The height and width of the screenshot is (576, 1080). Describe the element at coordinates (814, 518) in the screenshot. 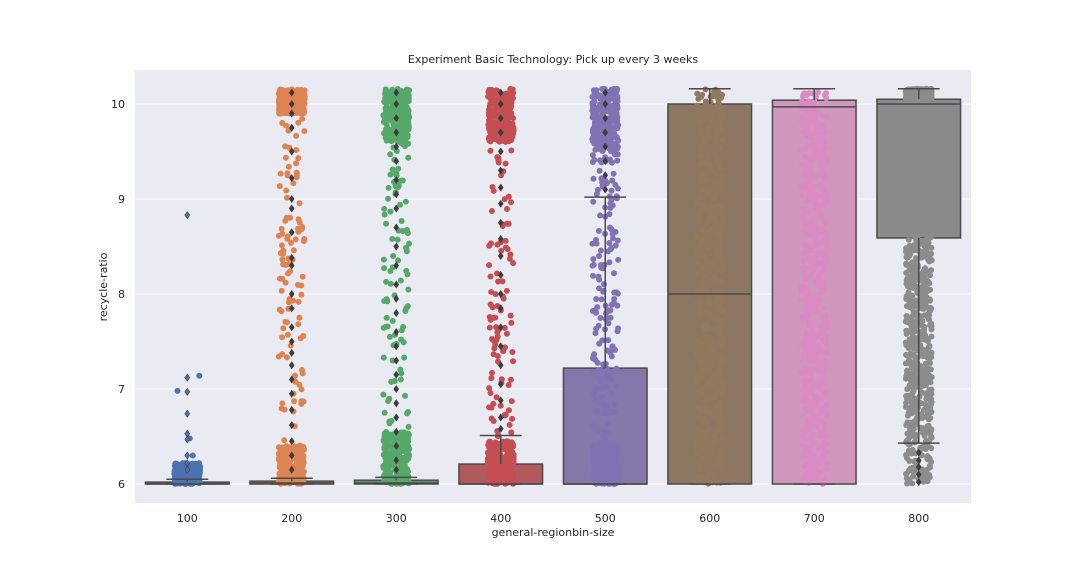

I see `x-tick-label: 700` at that location.